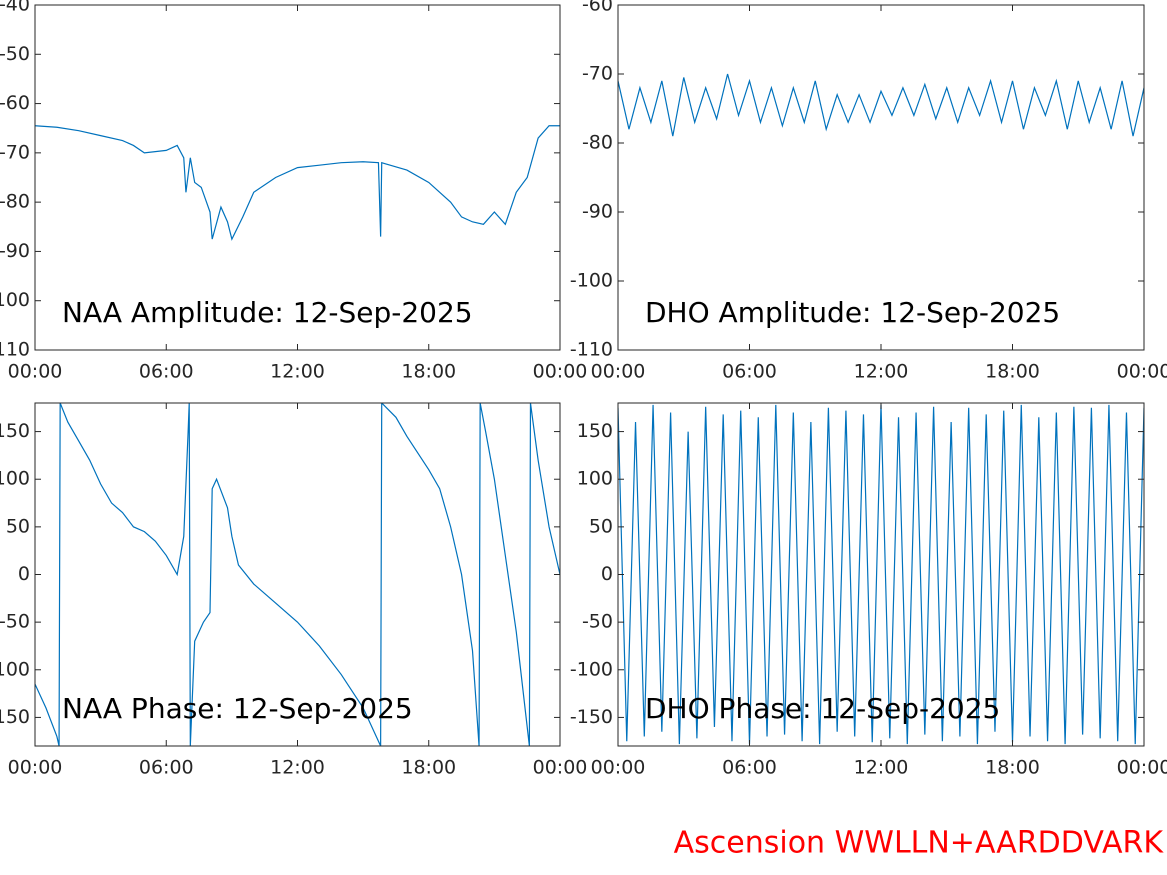 This screenshot has height=875, width=1167. Describe the element at coordinates (267, 312) in the screenshot. I see `chart-title: NAA Amplitude: 12-Sep-2025` at that location.